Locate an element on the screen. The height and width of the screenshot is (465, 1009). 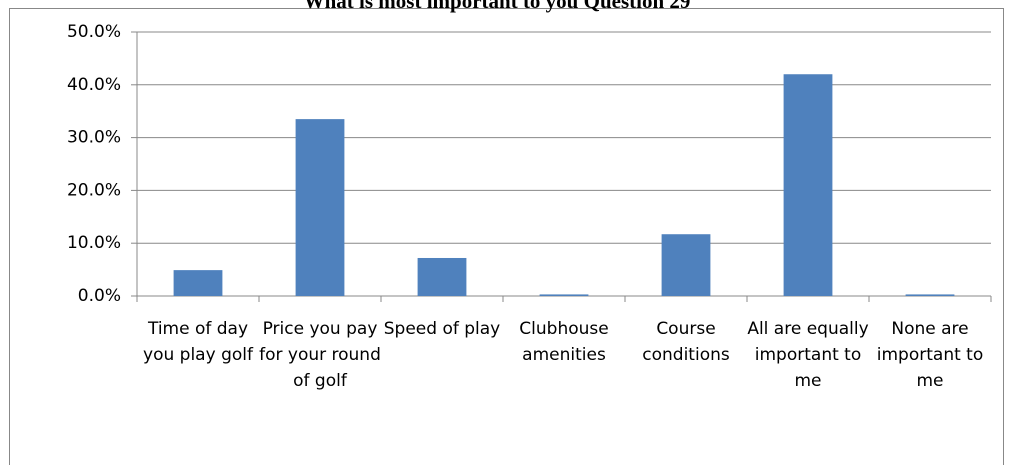
x-tick-label: Speed of play is located at coordinates (442, 329).